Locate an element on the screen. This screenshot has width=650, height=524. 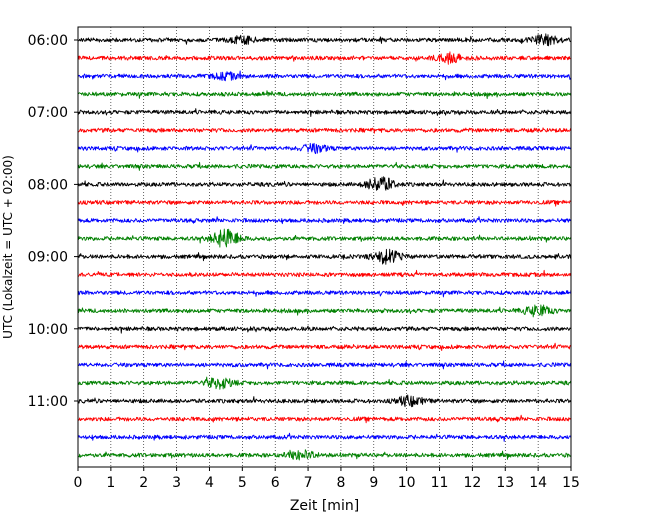
y-tick-label: 11:00 is located at coordinates (48, 402).